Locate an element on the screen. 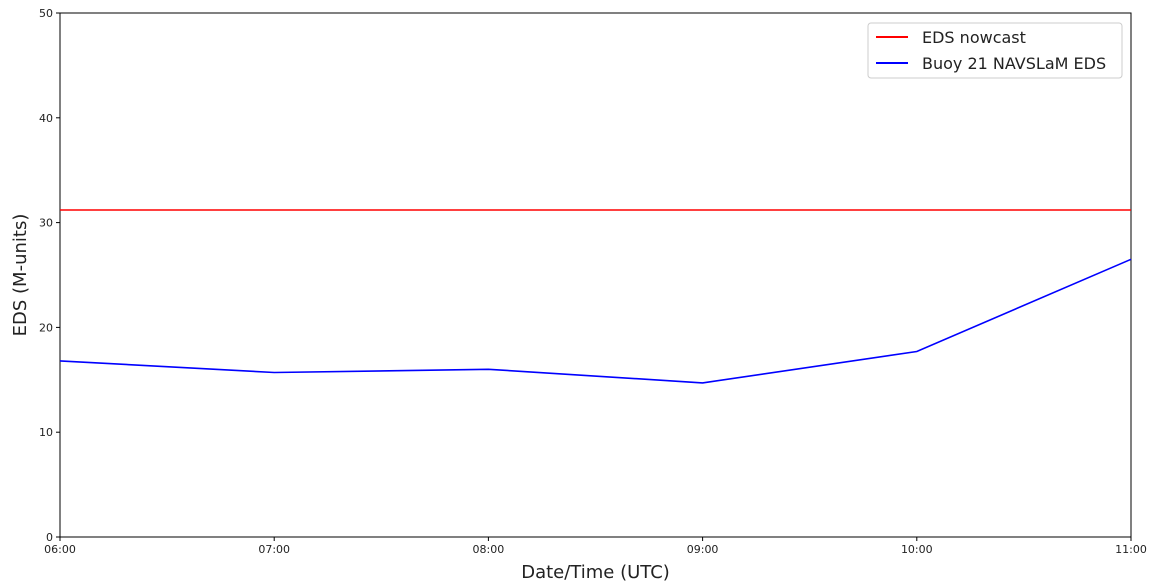 Image resolution: width=1153 pixels, height=584 pixels. legend-entry-buoy-21-navslam-eds: Buoy 21 NAVSLaM EDS is located at coordinates (1014, 63).